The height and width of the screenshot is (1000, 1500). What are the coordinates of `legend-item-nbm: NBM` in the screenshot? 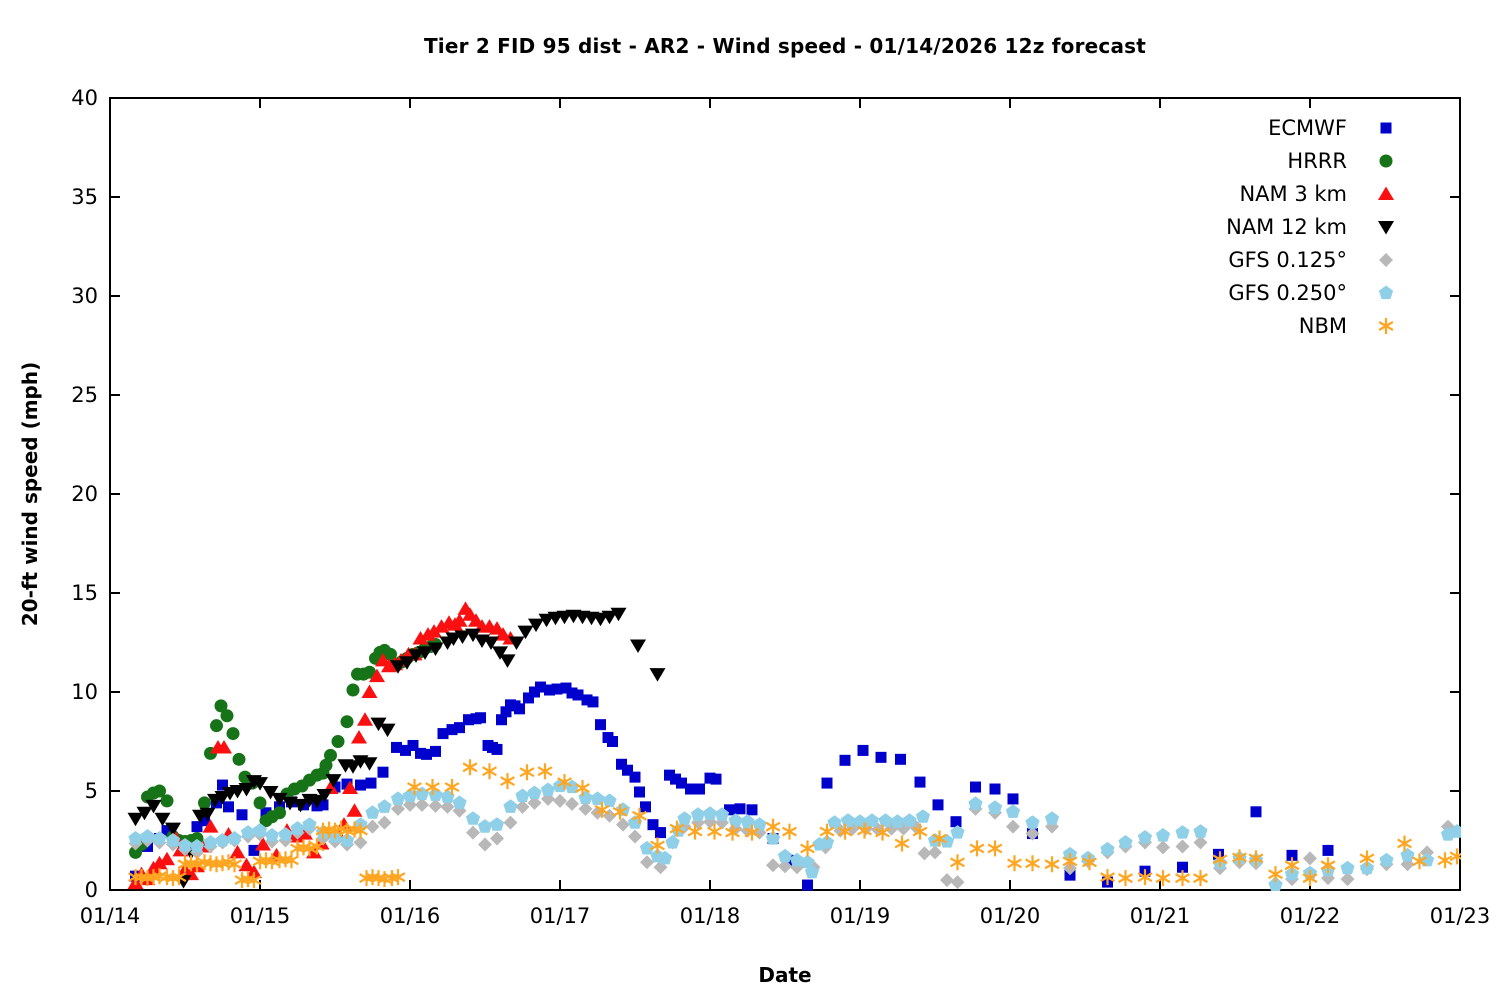 It's located at (1346, 326).